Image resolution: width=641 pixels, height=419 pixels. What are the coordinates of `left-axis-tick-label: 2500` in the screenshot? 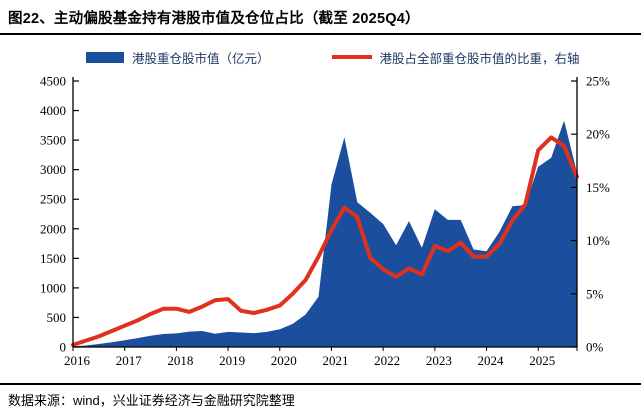 It's located at (53, 199).